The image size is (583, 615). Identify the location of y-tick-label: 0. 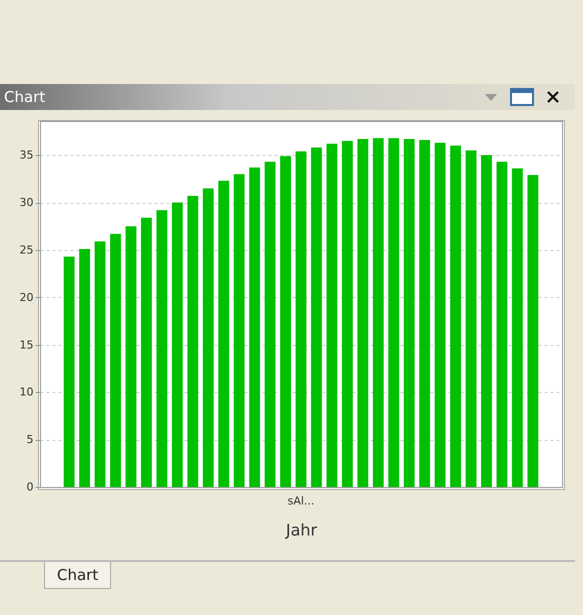
(30, 487).